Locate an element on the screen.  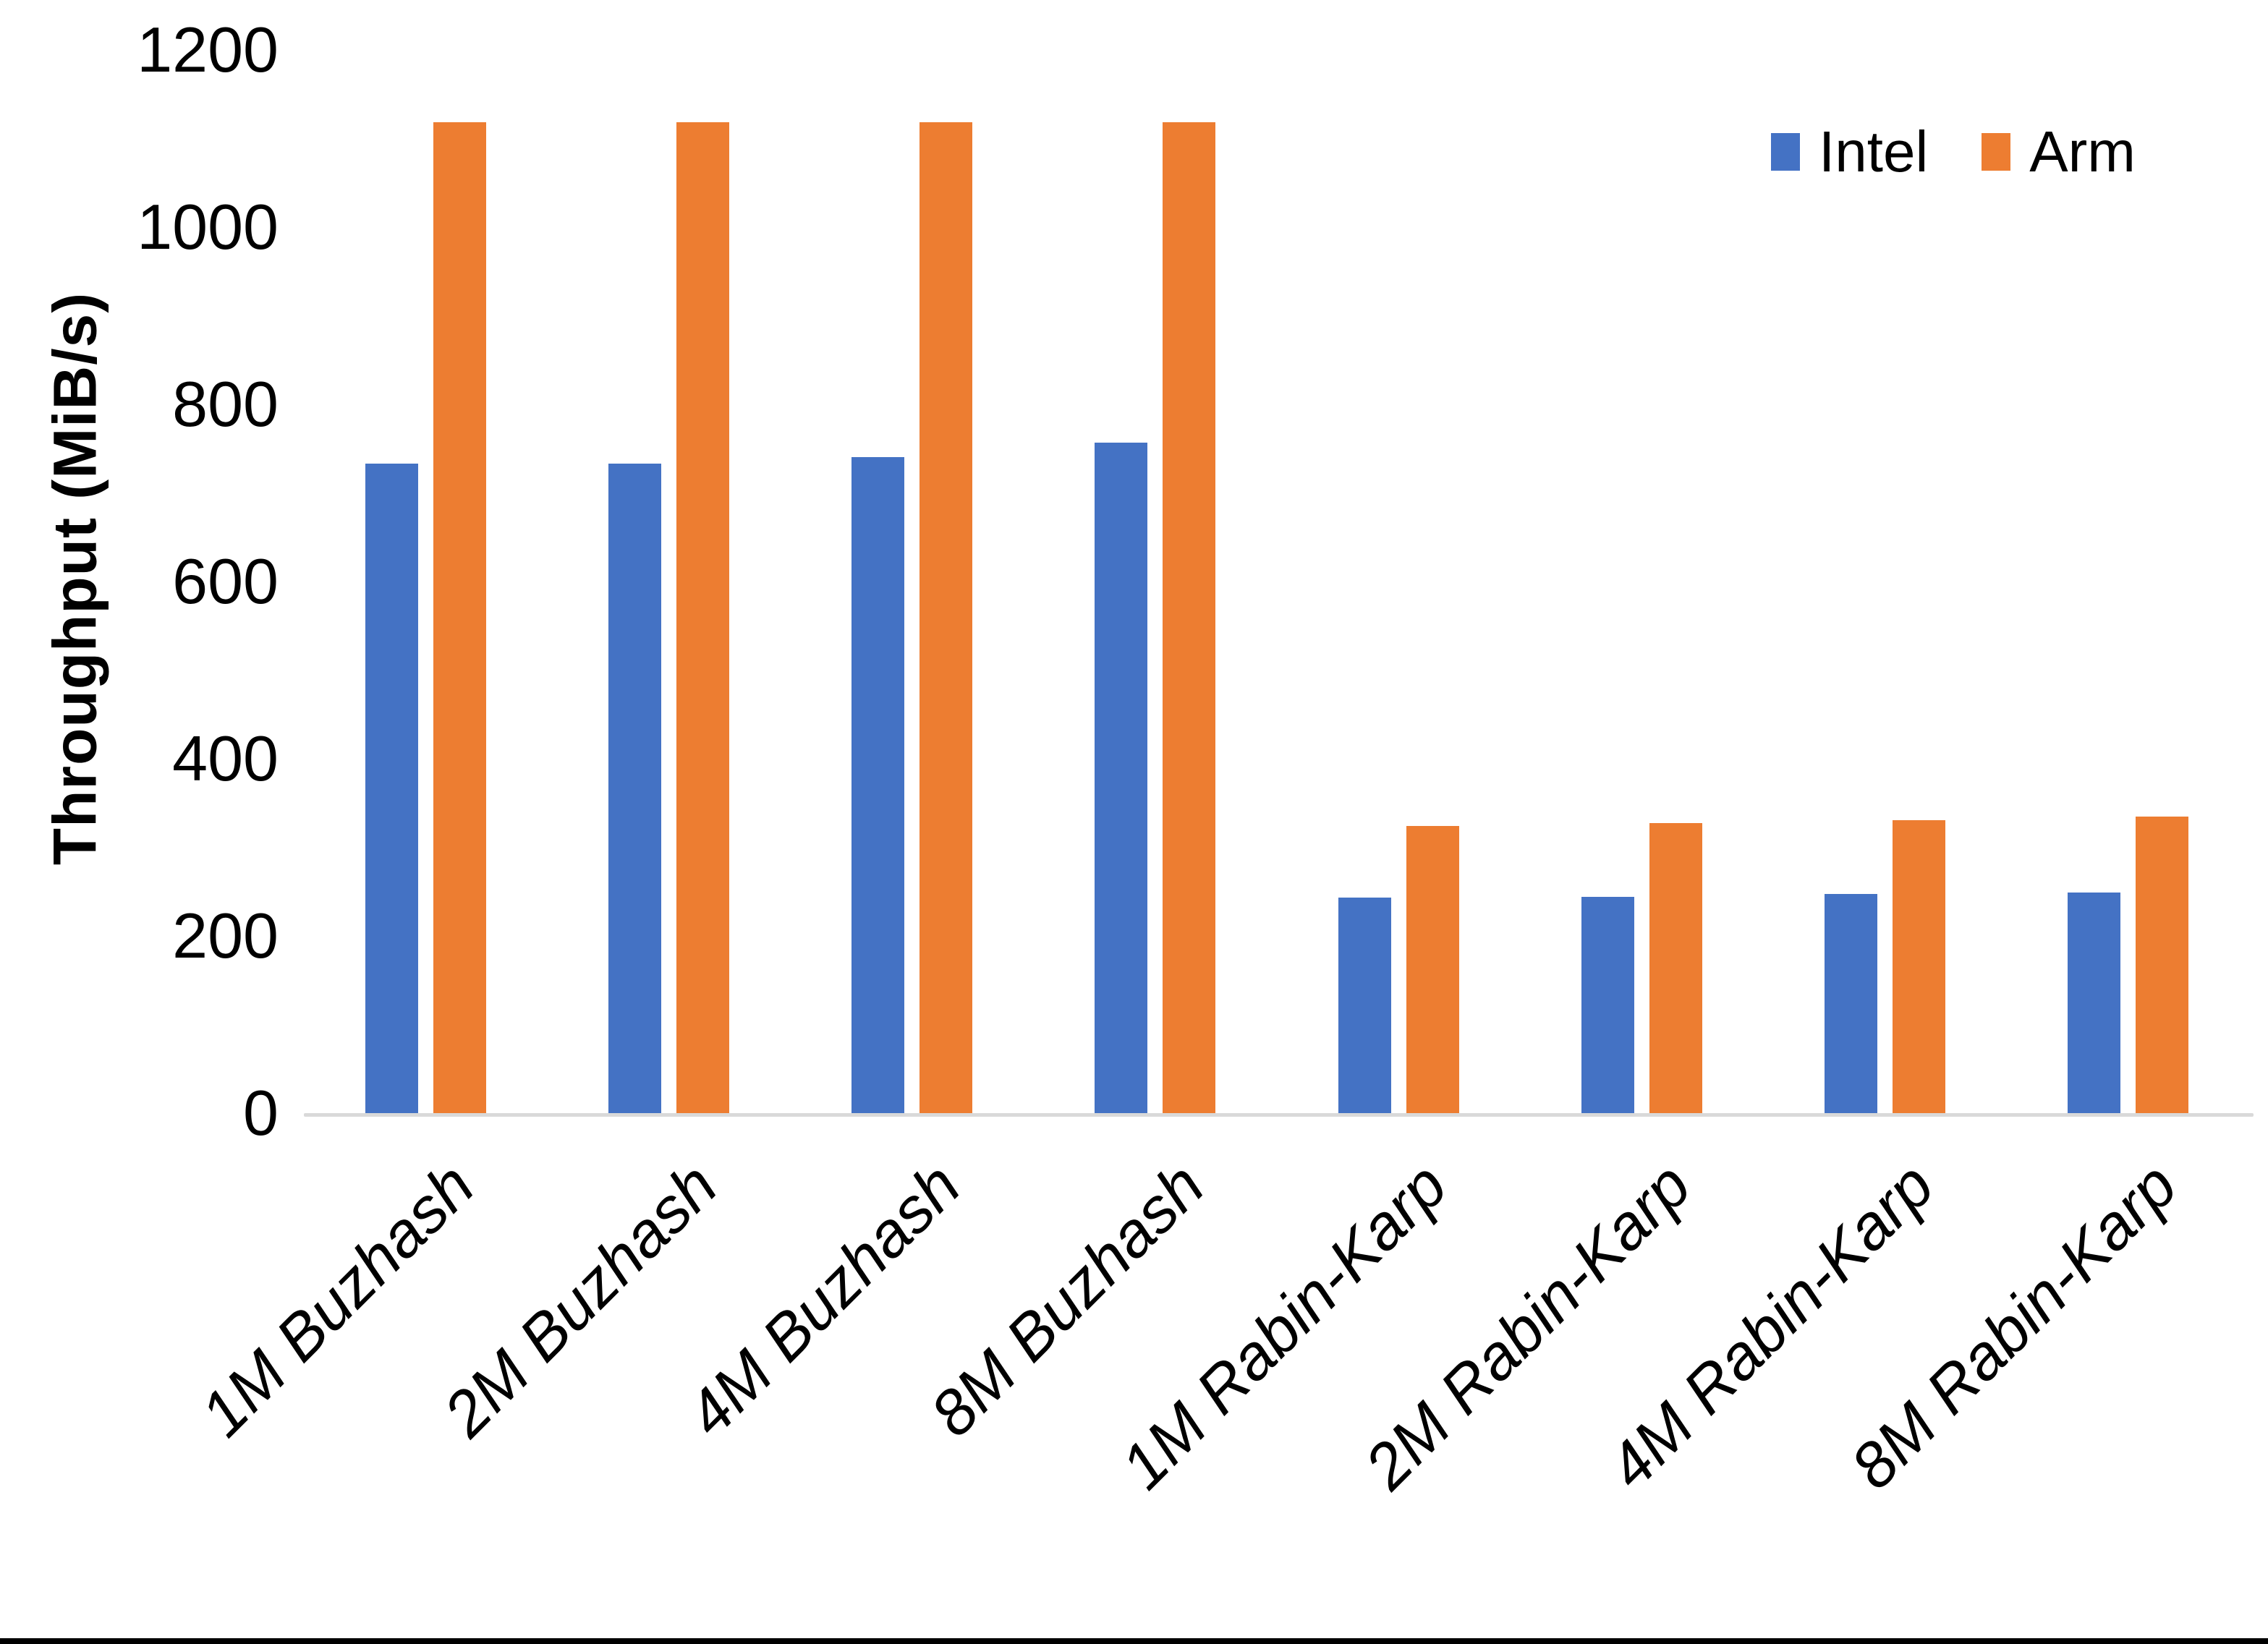
y-tick-label: 400 is located at coordinates (225, 758).